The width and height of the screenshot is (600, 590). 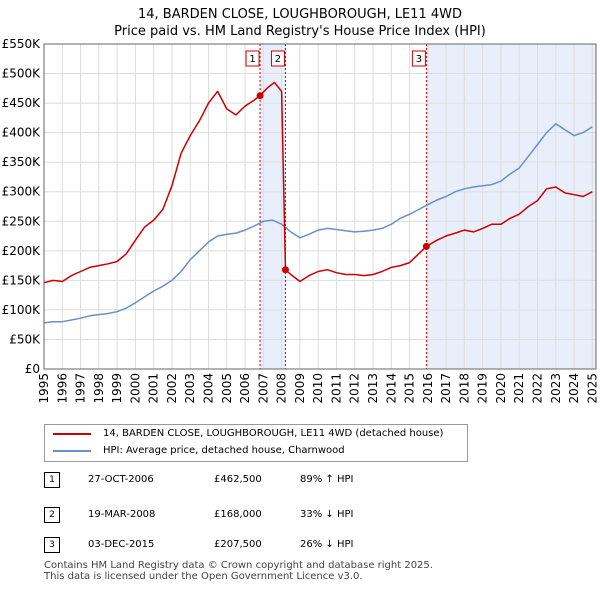 What do you see at coordinates (22, 221) in the screenshot?
I see `y-tick-label: £250K` at bounding box center [22, 221].